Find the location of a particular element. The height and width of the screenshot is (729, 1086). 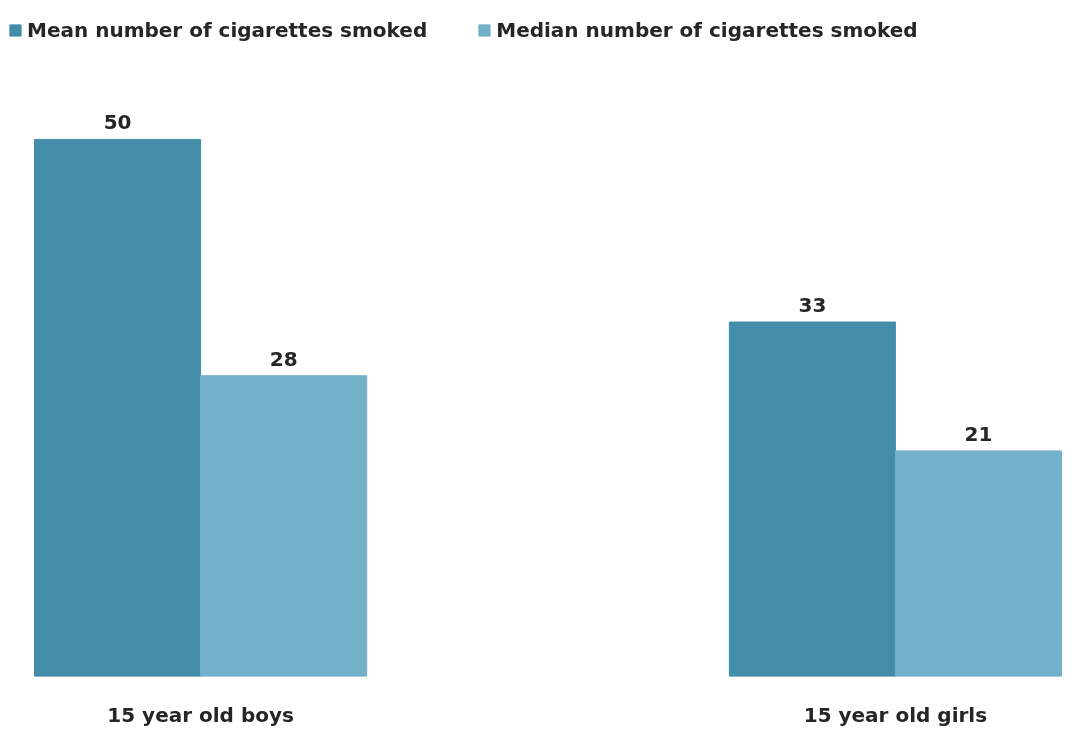

data-label: 28 is located at coordinates (283, 358).